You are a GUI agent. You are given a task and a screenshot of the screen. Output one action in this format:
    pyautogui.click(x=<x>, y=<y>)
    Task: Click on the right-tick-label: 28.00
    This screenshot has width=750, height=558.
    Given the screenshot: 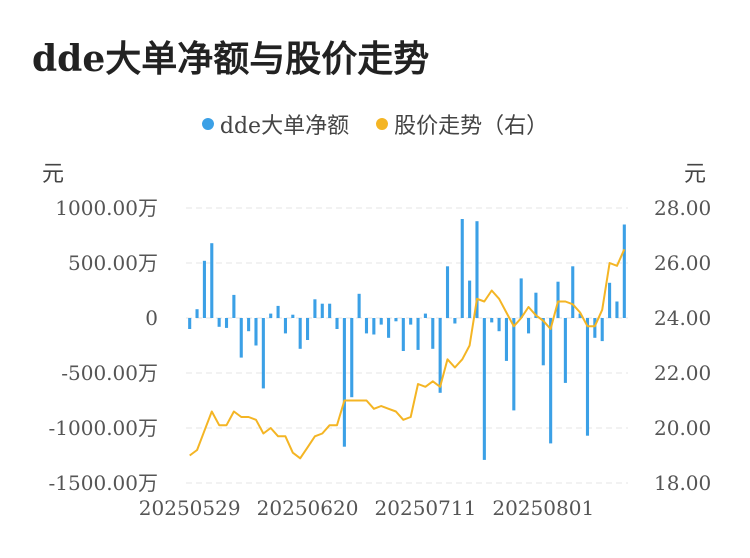 What is the action you would take?
    pyautogui.click(x=682, y=208)
    